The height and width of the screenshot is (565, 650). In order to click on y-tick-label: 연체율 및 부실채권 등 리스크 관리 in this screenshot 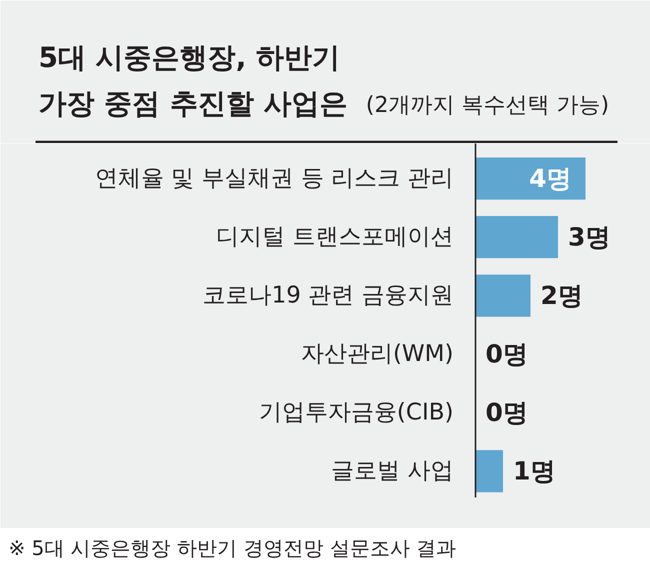, I will do `click(274, 179)`.